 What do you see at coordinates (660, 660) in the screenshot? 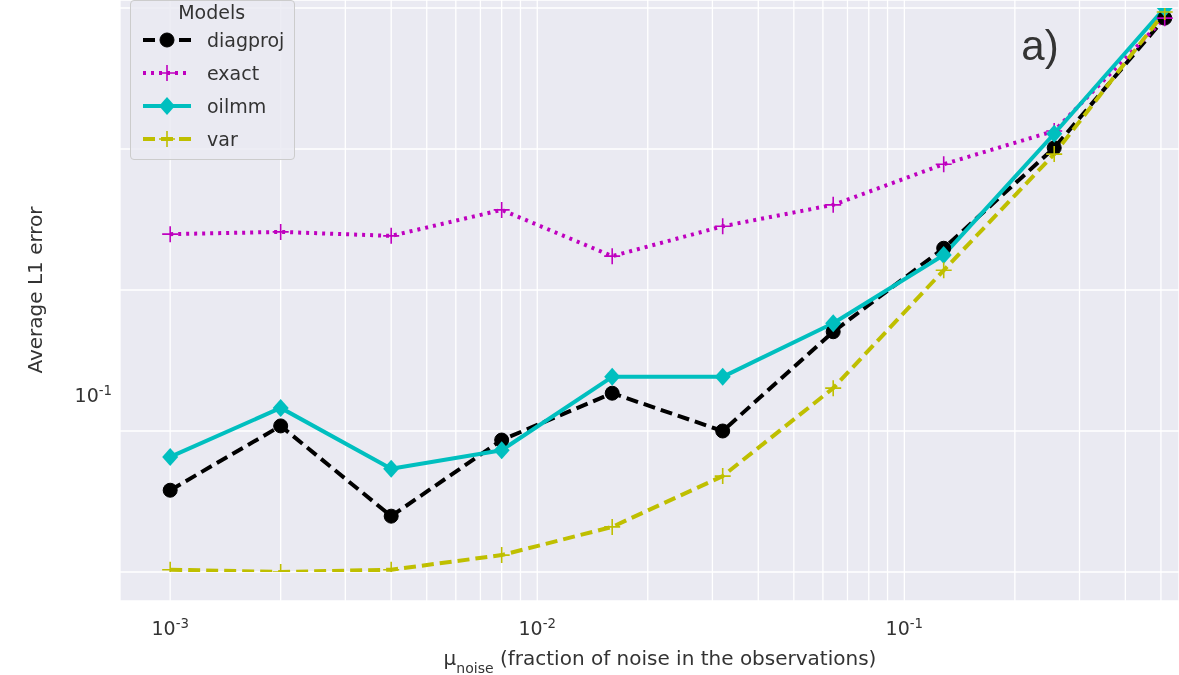
I see `x-axis-title: μ$_{noise}$ (fraction of noise in the observations)` at bounding box center [660, 660].